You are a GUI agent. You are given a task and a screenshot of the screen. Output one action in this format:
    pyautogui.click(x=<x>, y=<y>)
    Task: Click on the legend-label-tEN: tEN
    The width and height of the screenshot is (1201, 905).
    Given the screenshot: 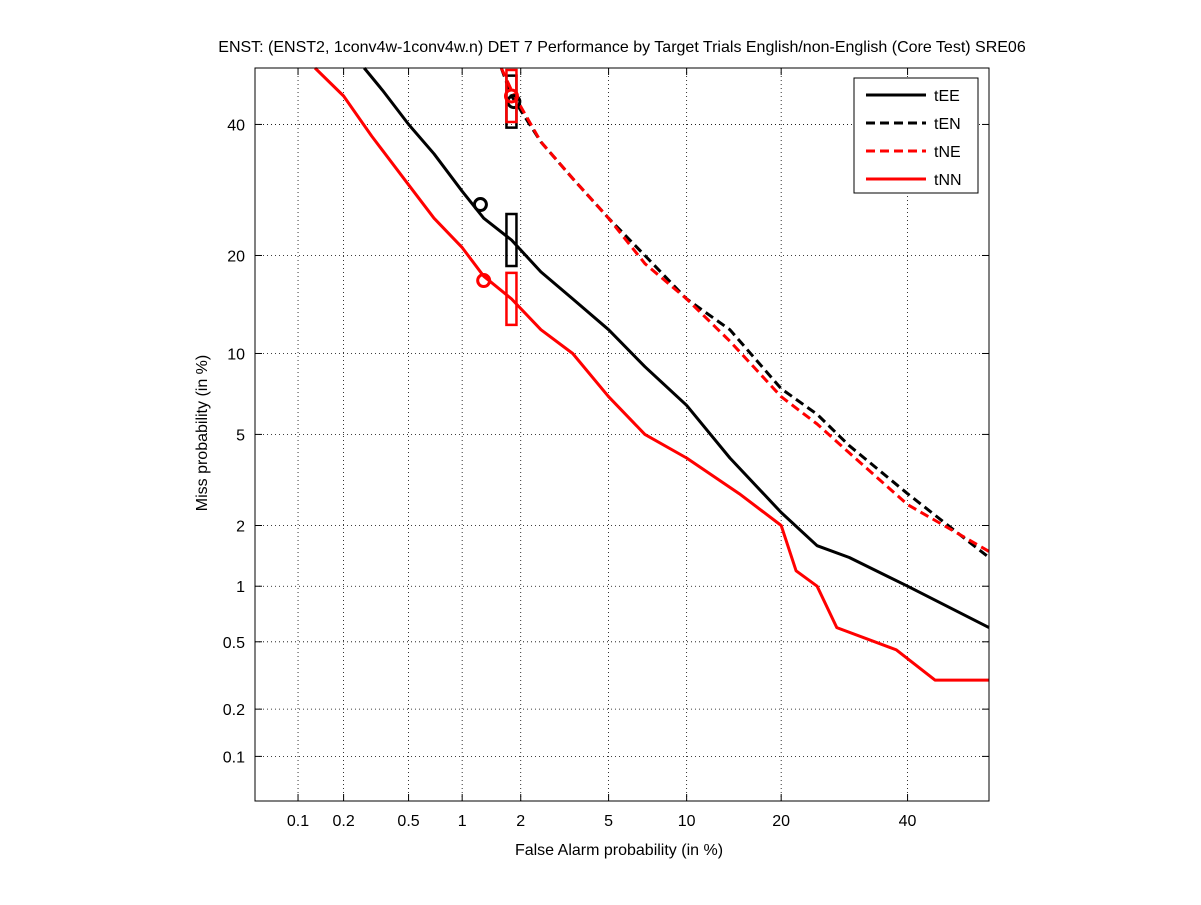 What is the action you would take?
    pyautogui.click(x=947, y=124)
    